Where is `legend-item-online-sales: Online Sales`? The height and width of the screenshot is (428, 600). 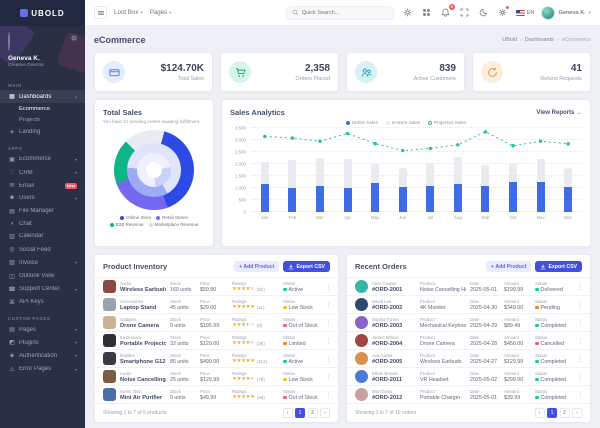
legend-item-online-sales: Online Sales is located at coordinates (361, 122).